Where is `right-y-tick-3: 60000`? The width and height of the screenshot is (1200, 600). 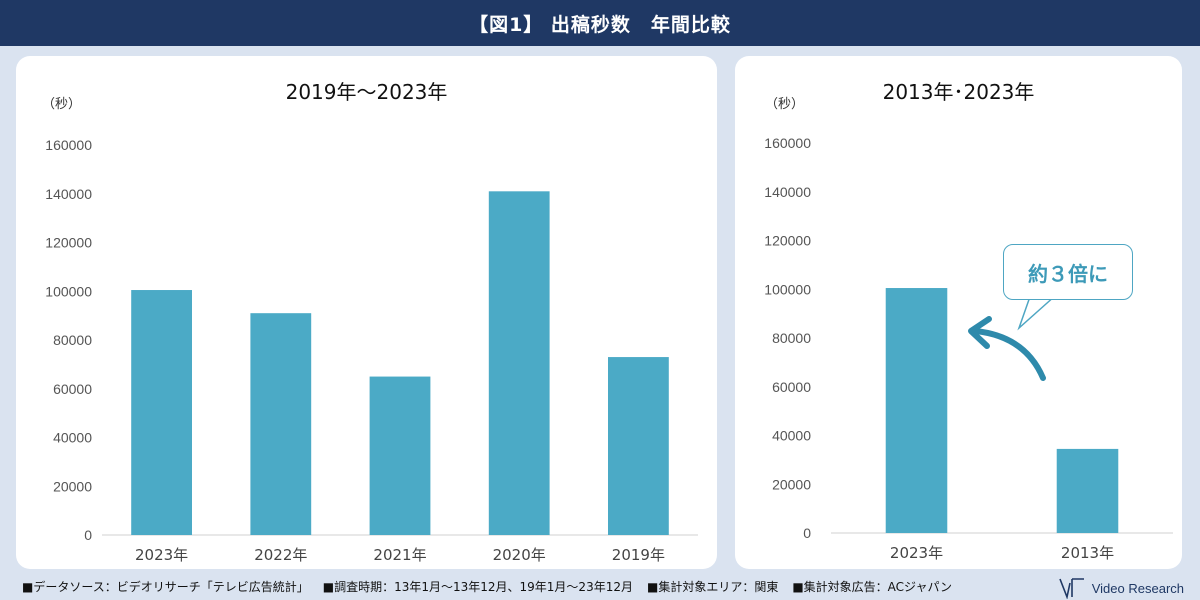
right-y-tick-3: 60000 is located at coordinates (791, 387).